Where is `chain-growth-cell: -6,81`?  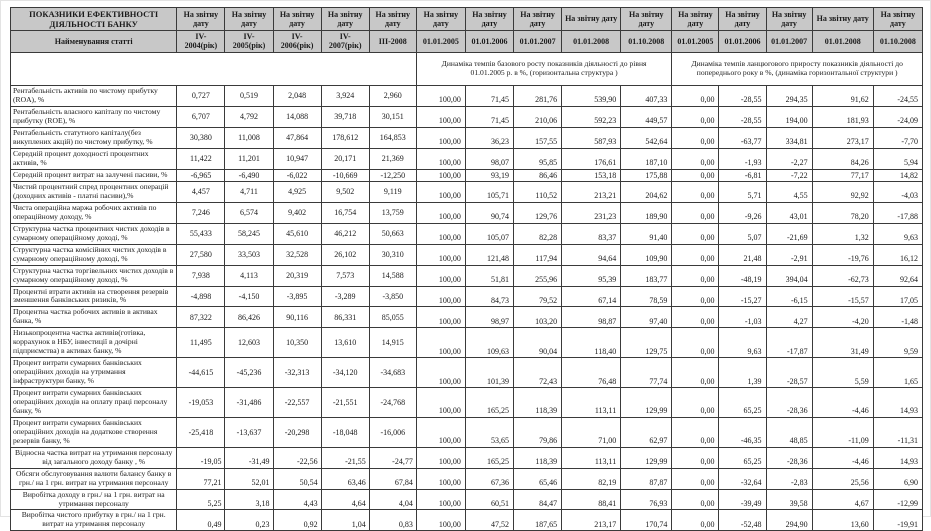
chain-growth-cell: -6,81 is located at coordinates (742, 175).